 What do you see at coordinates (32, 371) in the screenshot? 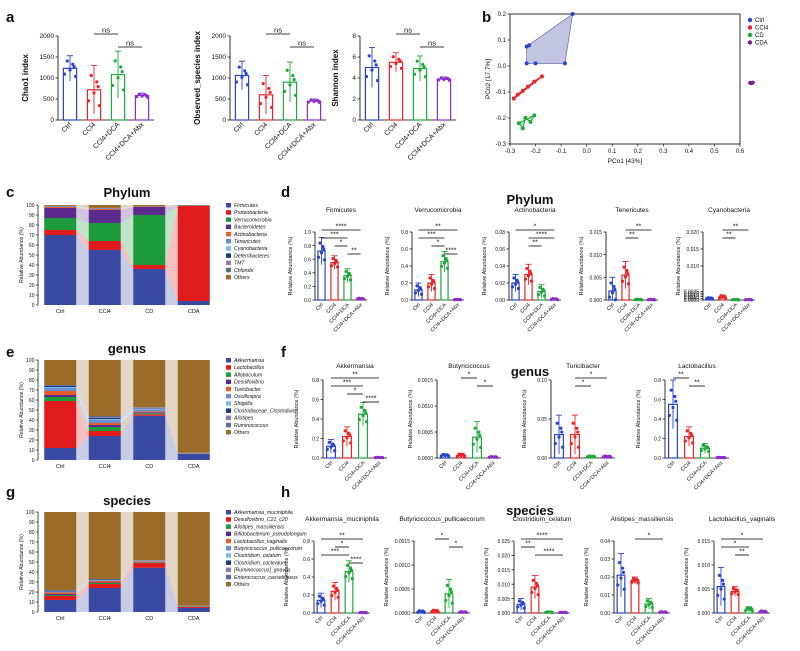
I see `y-tick-label: 90` at bounding box center [32, 371].